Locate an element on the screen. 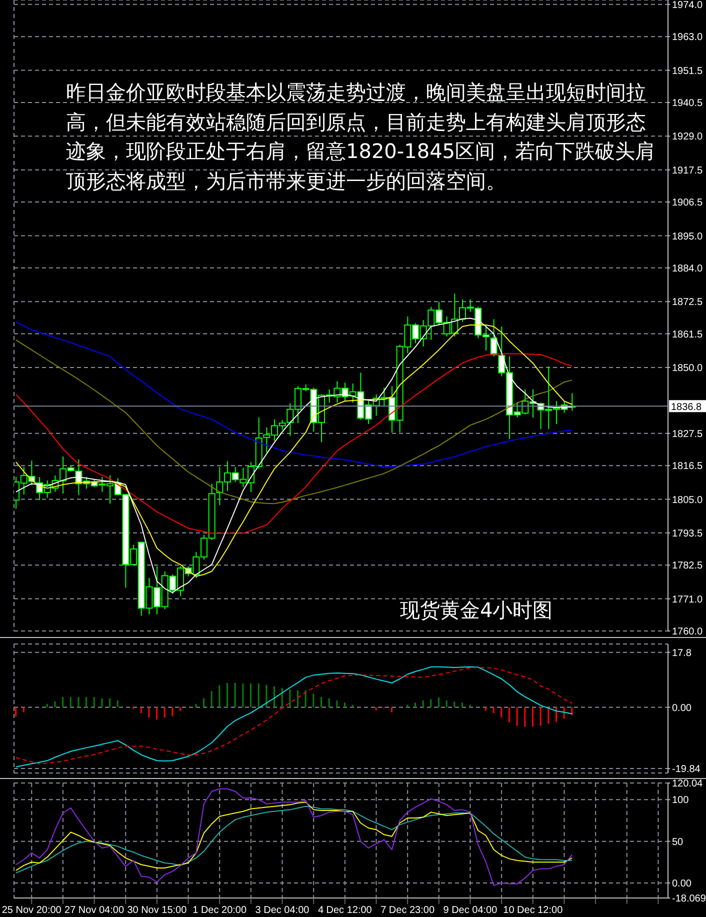 Image resolution: width=706 pixels, height=917 pixels. y-tick-label: 1771.0 is located at coordinates (688, 600).